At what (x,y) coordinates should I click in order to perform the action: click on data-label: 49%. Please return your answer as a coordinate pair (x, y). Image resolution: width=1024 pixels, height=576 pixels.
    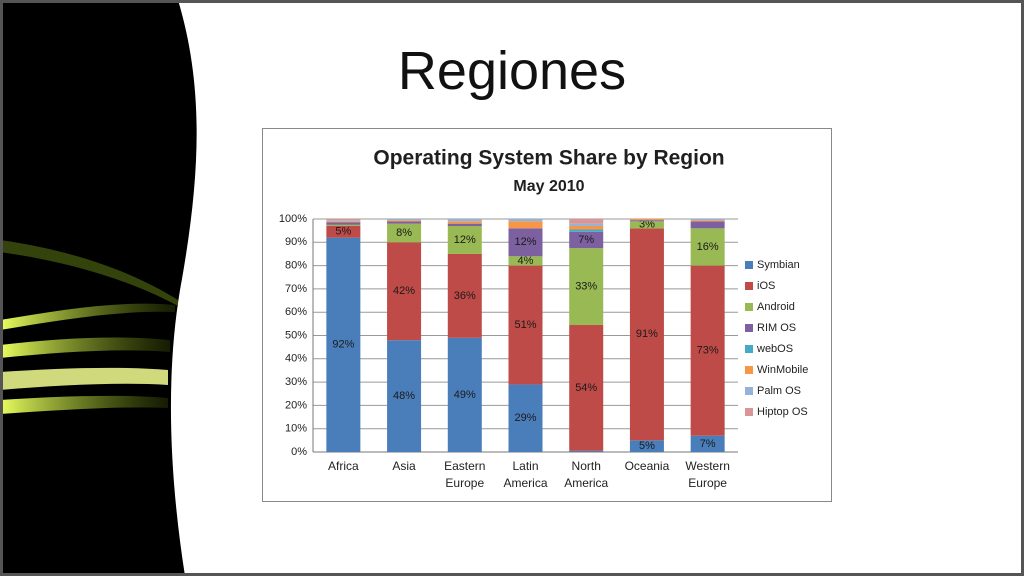
    Looking at the image, I should click on (465, 395).